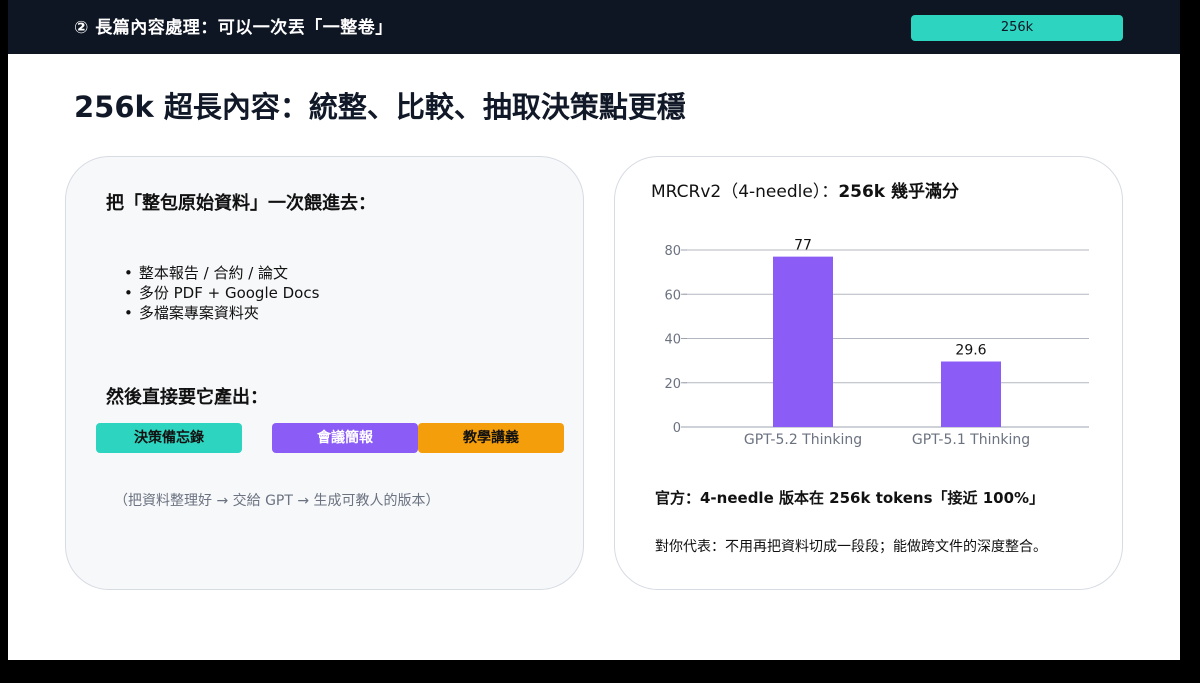  I want to click on y-tick-label: 60, so click(672, 295).